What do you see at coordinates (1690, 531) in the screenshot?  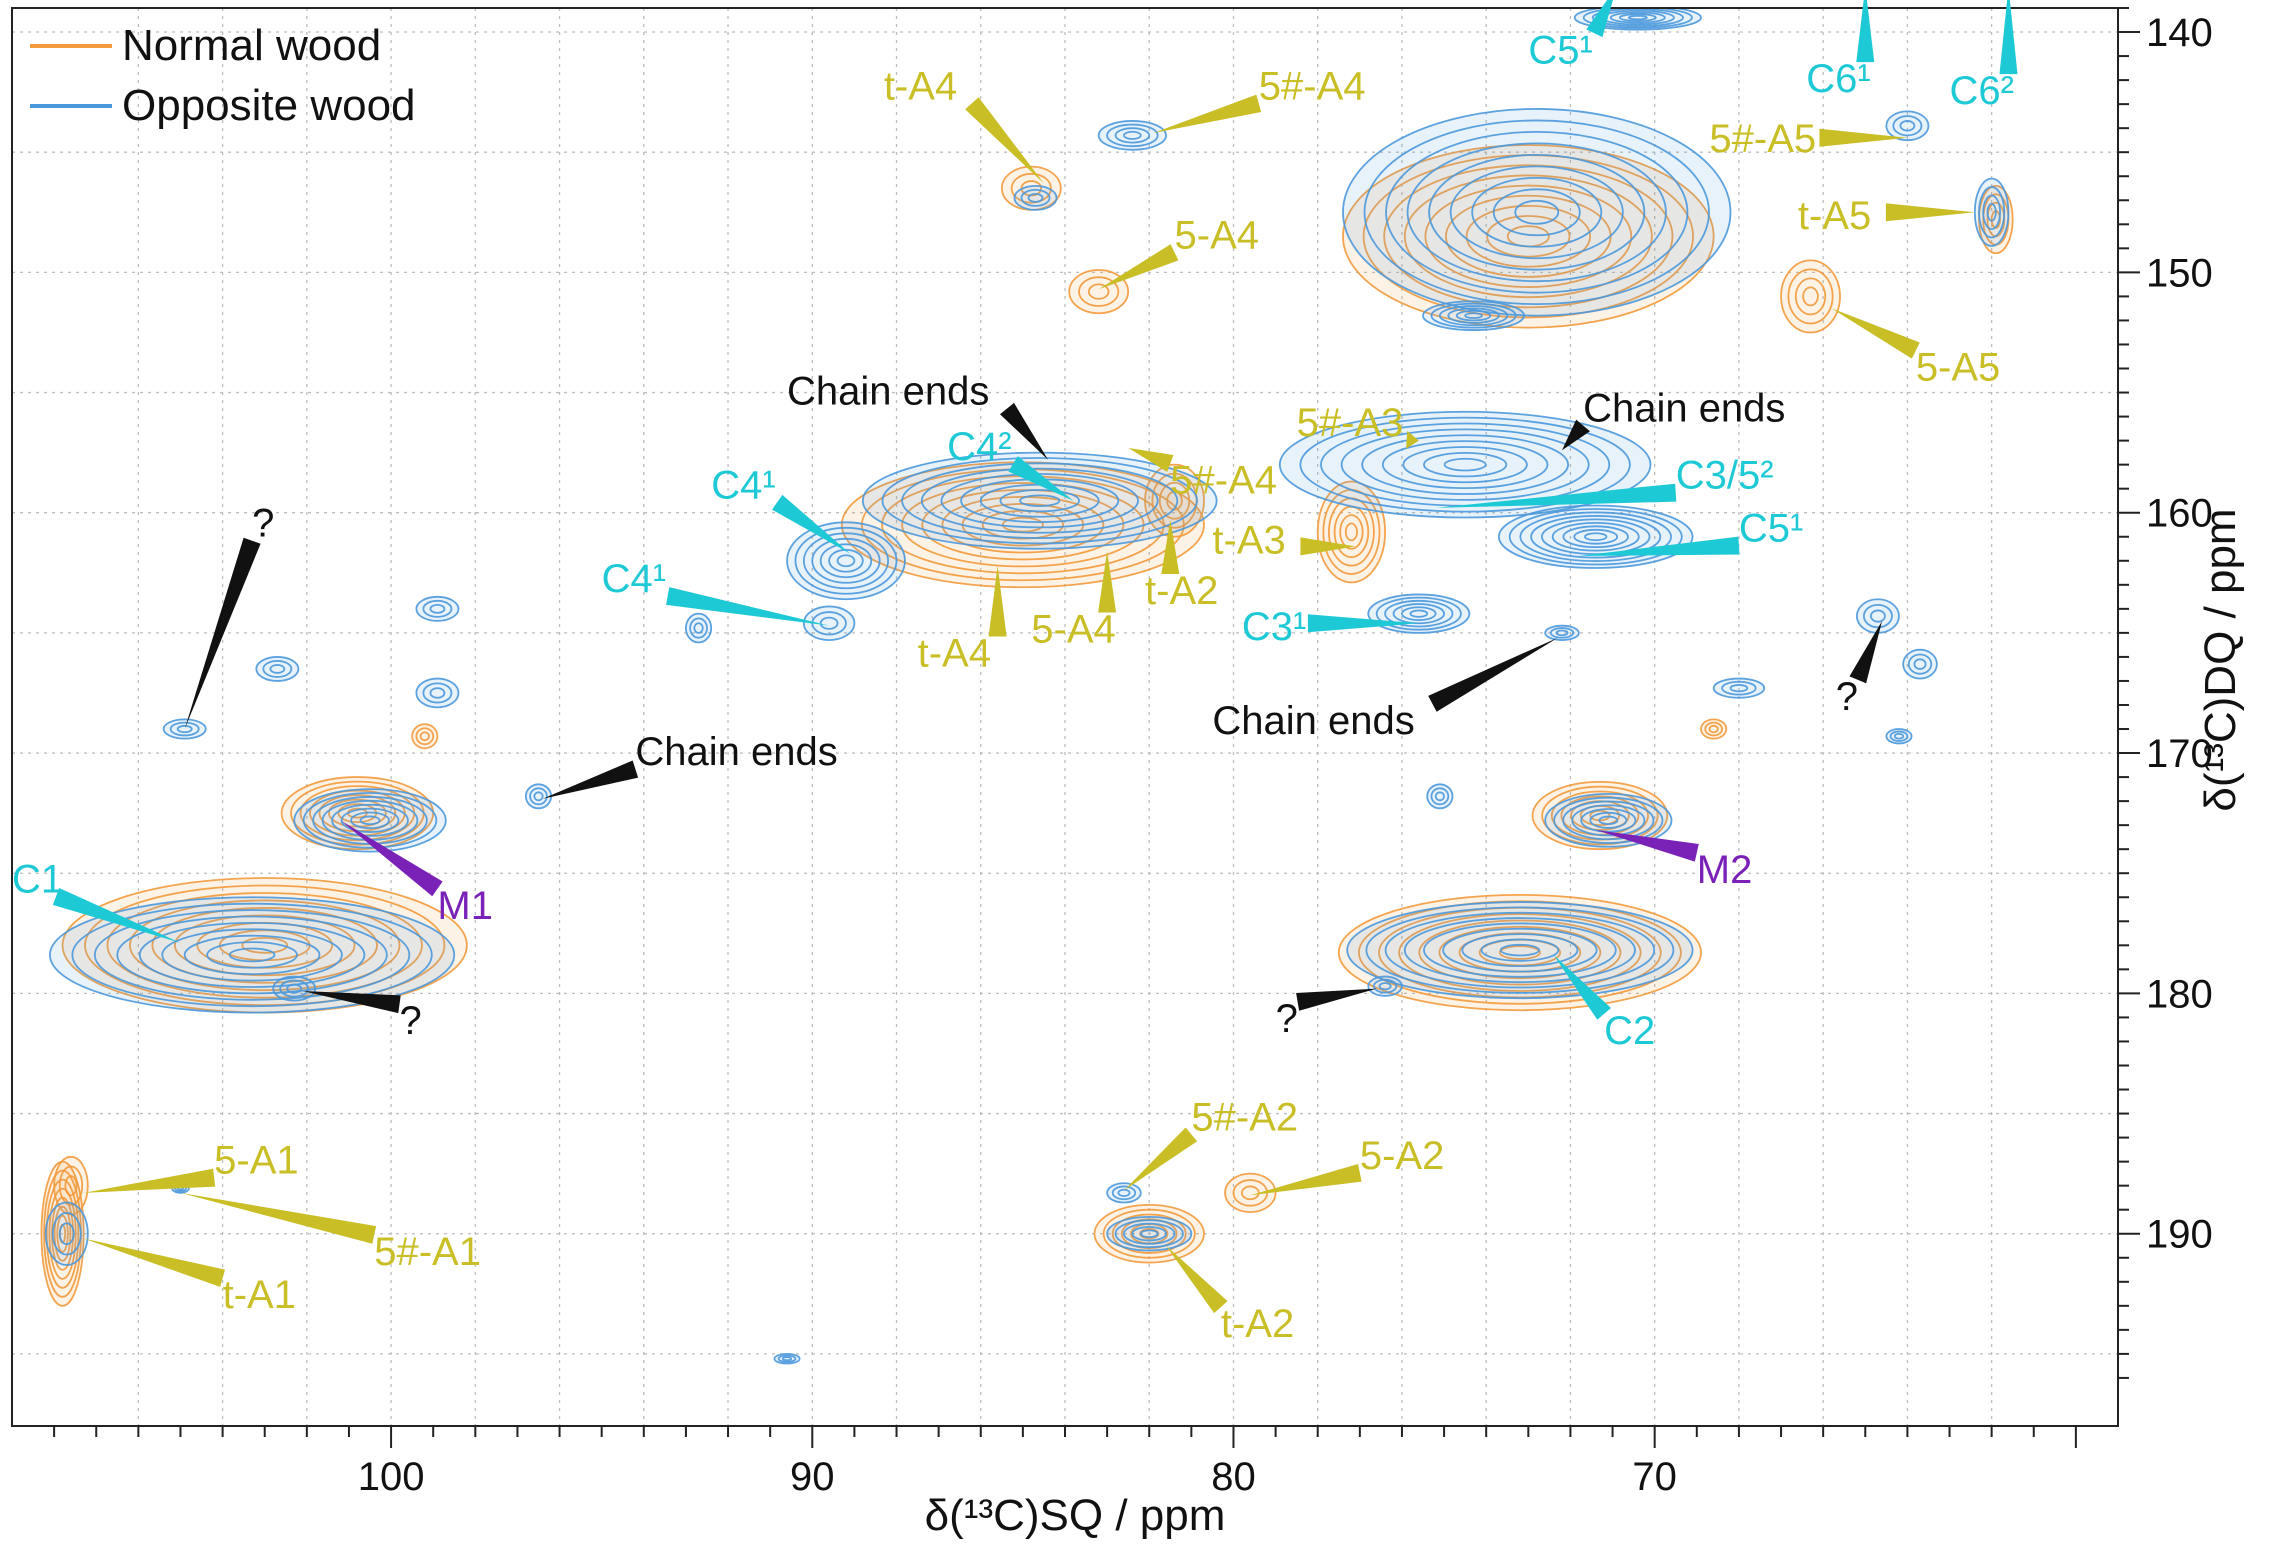 I see `annotation-c51-mid: C5¹` at bounding box center [1690, 531].